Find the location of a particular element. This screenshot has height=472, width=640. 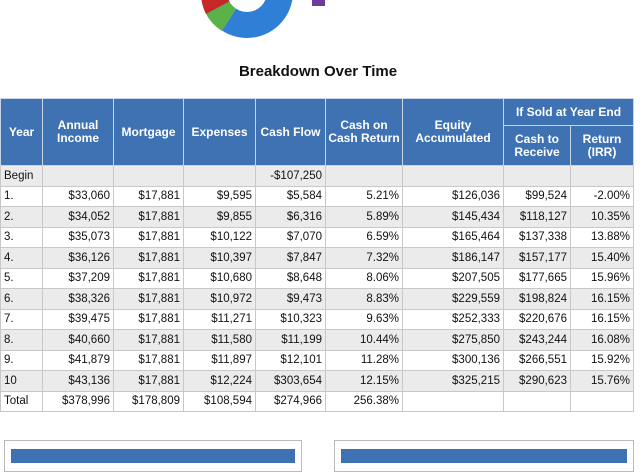

table-cell: $10,323 is located at coordinates (290, 319).